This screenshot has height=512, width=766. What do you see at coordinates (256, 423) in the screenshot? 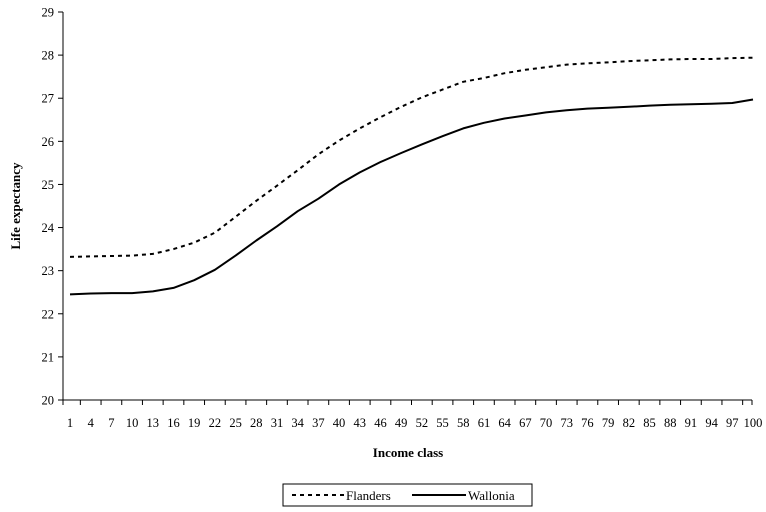
I see `x-tick-label: 28` at bounding box center [256, 423].